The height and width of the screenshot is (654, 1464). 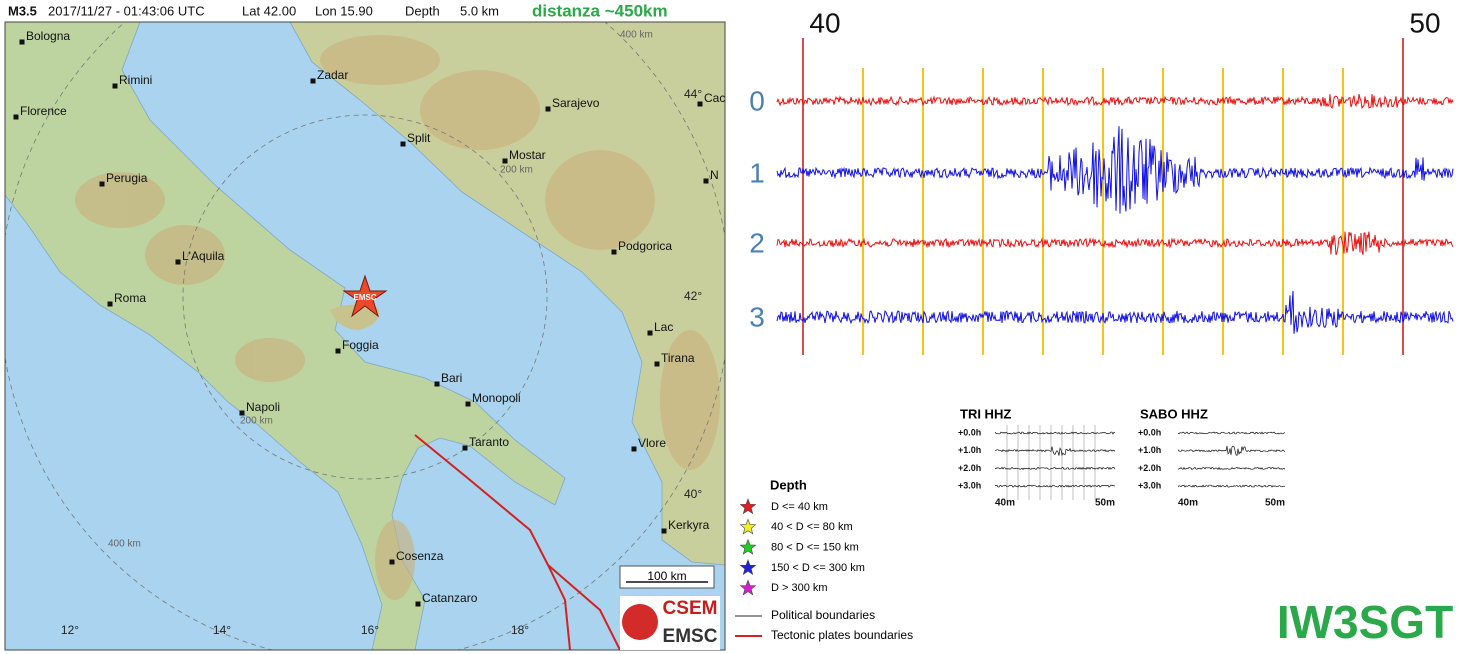 What do you see at coordinates (1424, 22) in the screenshot?
I see `minute-label: 50` at bounding box center [1424, 22].